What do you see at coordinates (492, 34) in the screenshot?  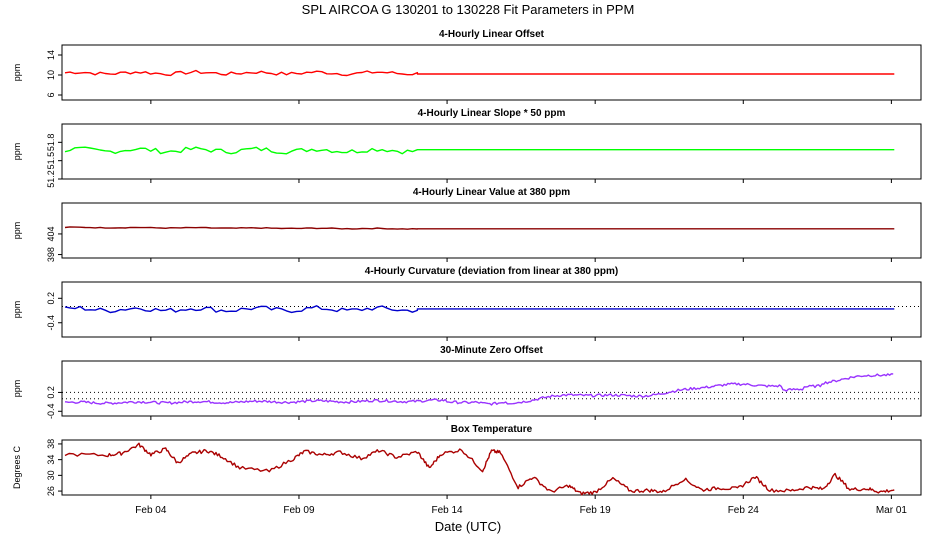 I see `panel-title: 4-Hourly Linear Offset` at bounding box center [492, 34].